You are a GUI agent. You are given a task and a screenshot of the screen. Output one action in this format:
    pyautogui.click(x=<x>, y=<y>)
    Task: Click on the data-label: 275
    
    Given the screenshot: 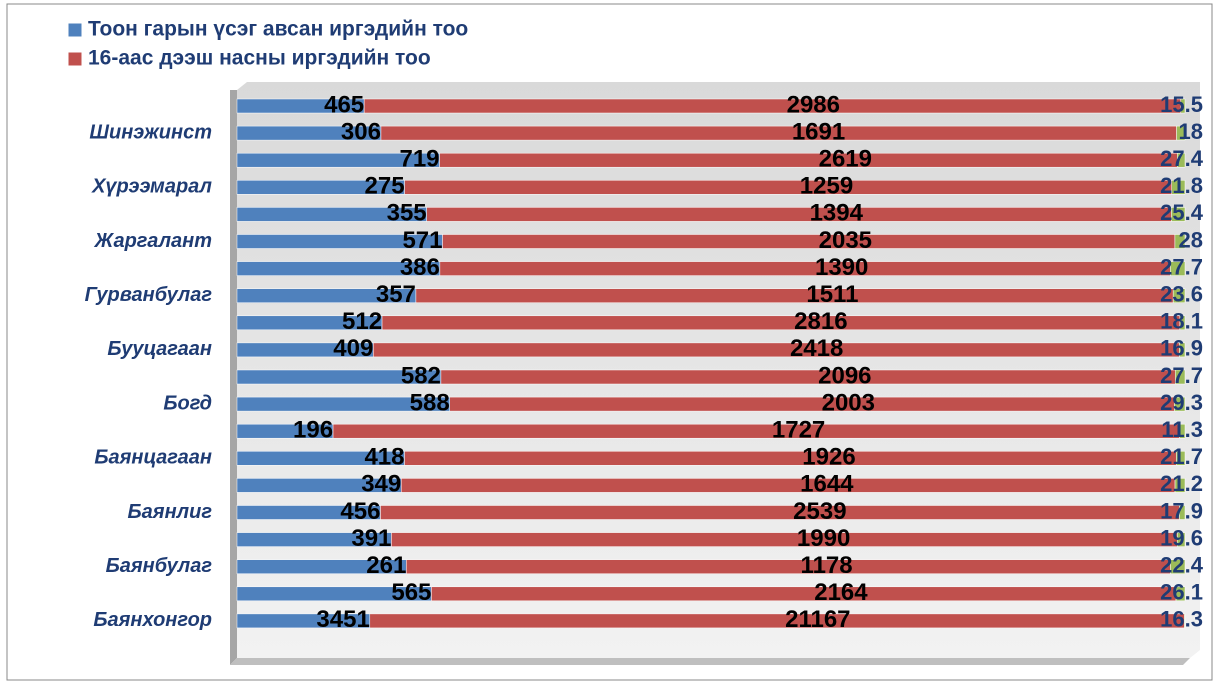 What is the action you would take?
    pyautogui.click(x=385, y=186)
    